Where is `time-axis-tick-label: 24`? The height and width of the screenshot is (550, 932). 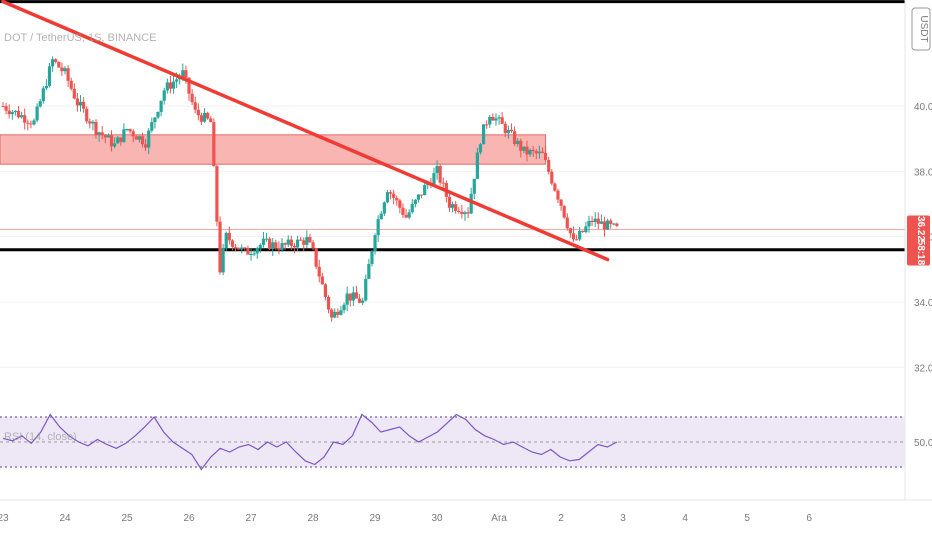 time-axis-tick-label: 24 is located at coordinates (65, 518).